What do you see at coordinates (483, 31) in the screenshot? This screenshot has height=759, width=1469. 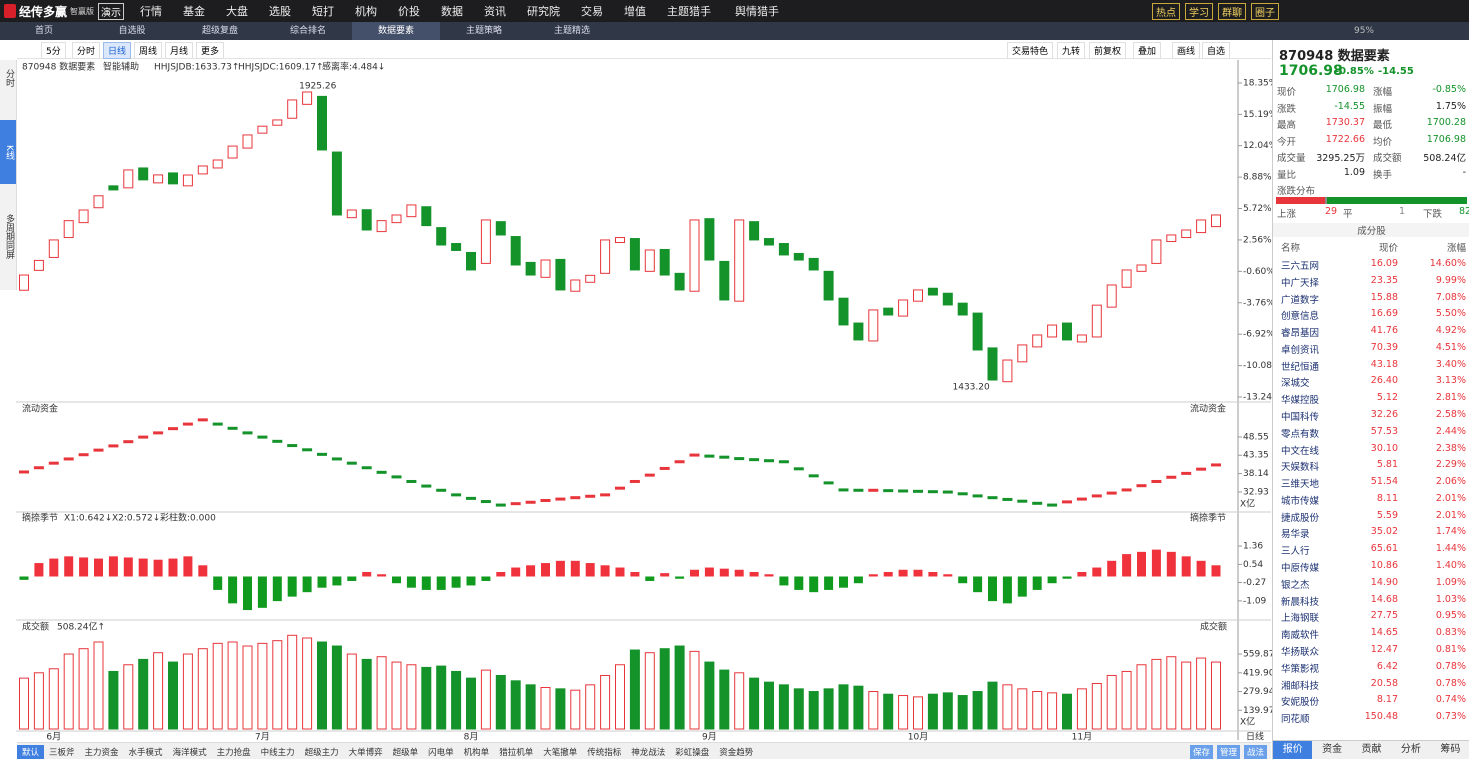 I see `tab: 主题策略` at bounding box center [483, 31].